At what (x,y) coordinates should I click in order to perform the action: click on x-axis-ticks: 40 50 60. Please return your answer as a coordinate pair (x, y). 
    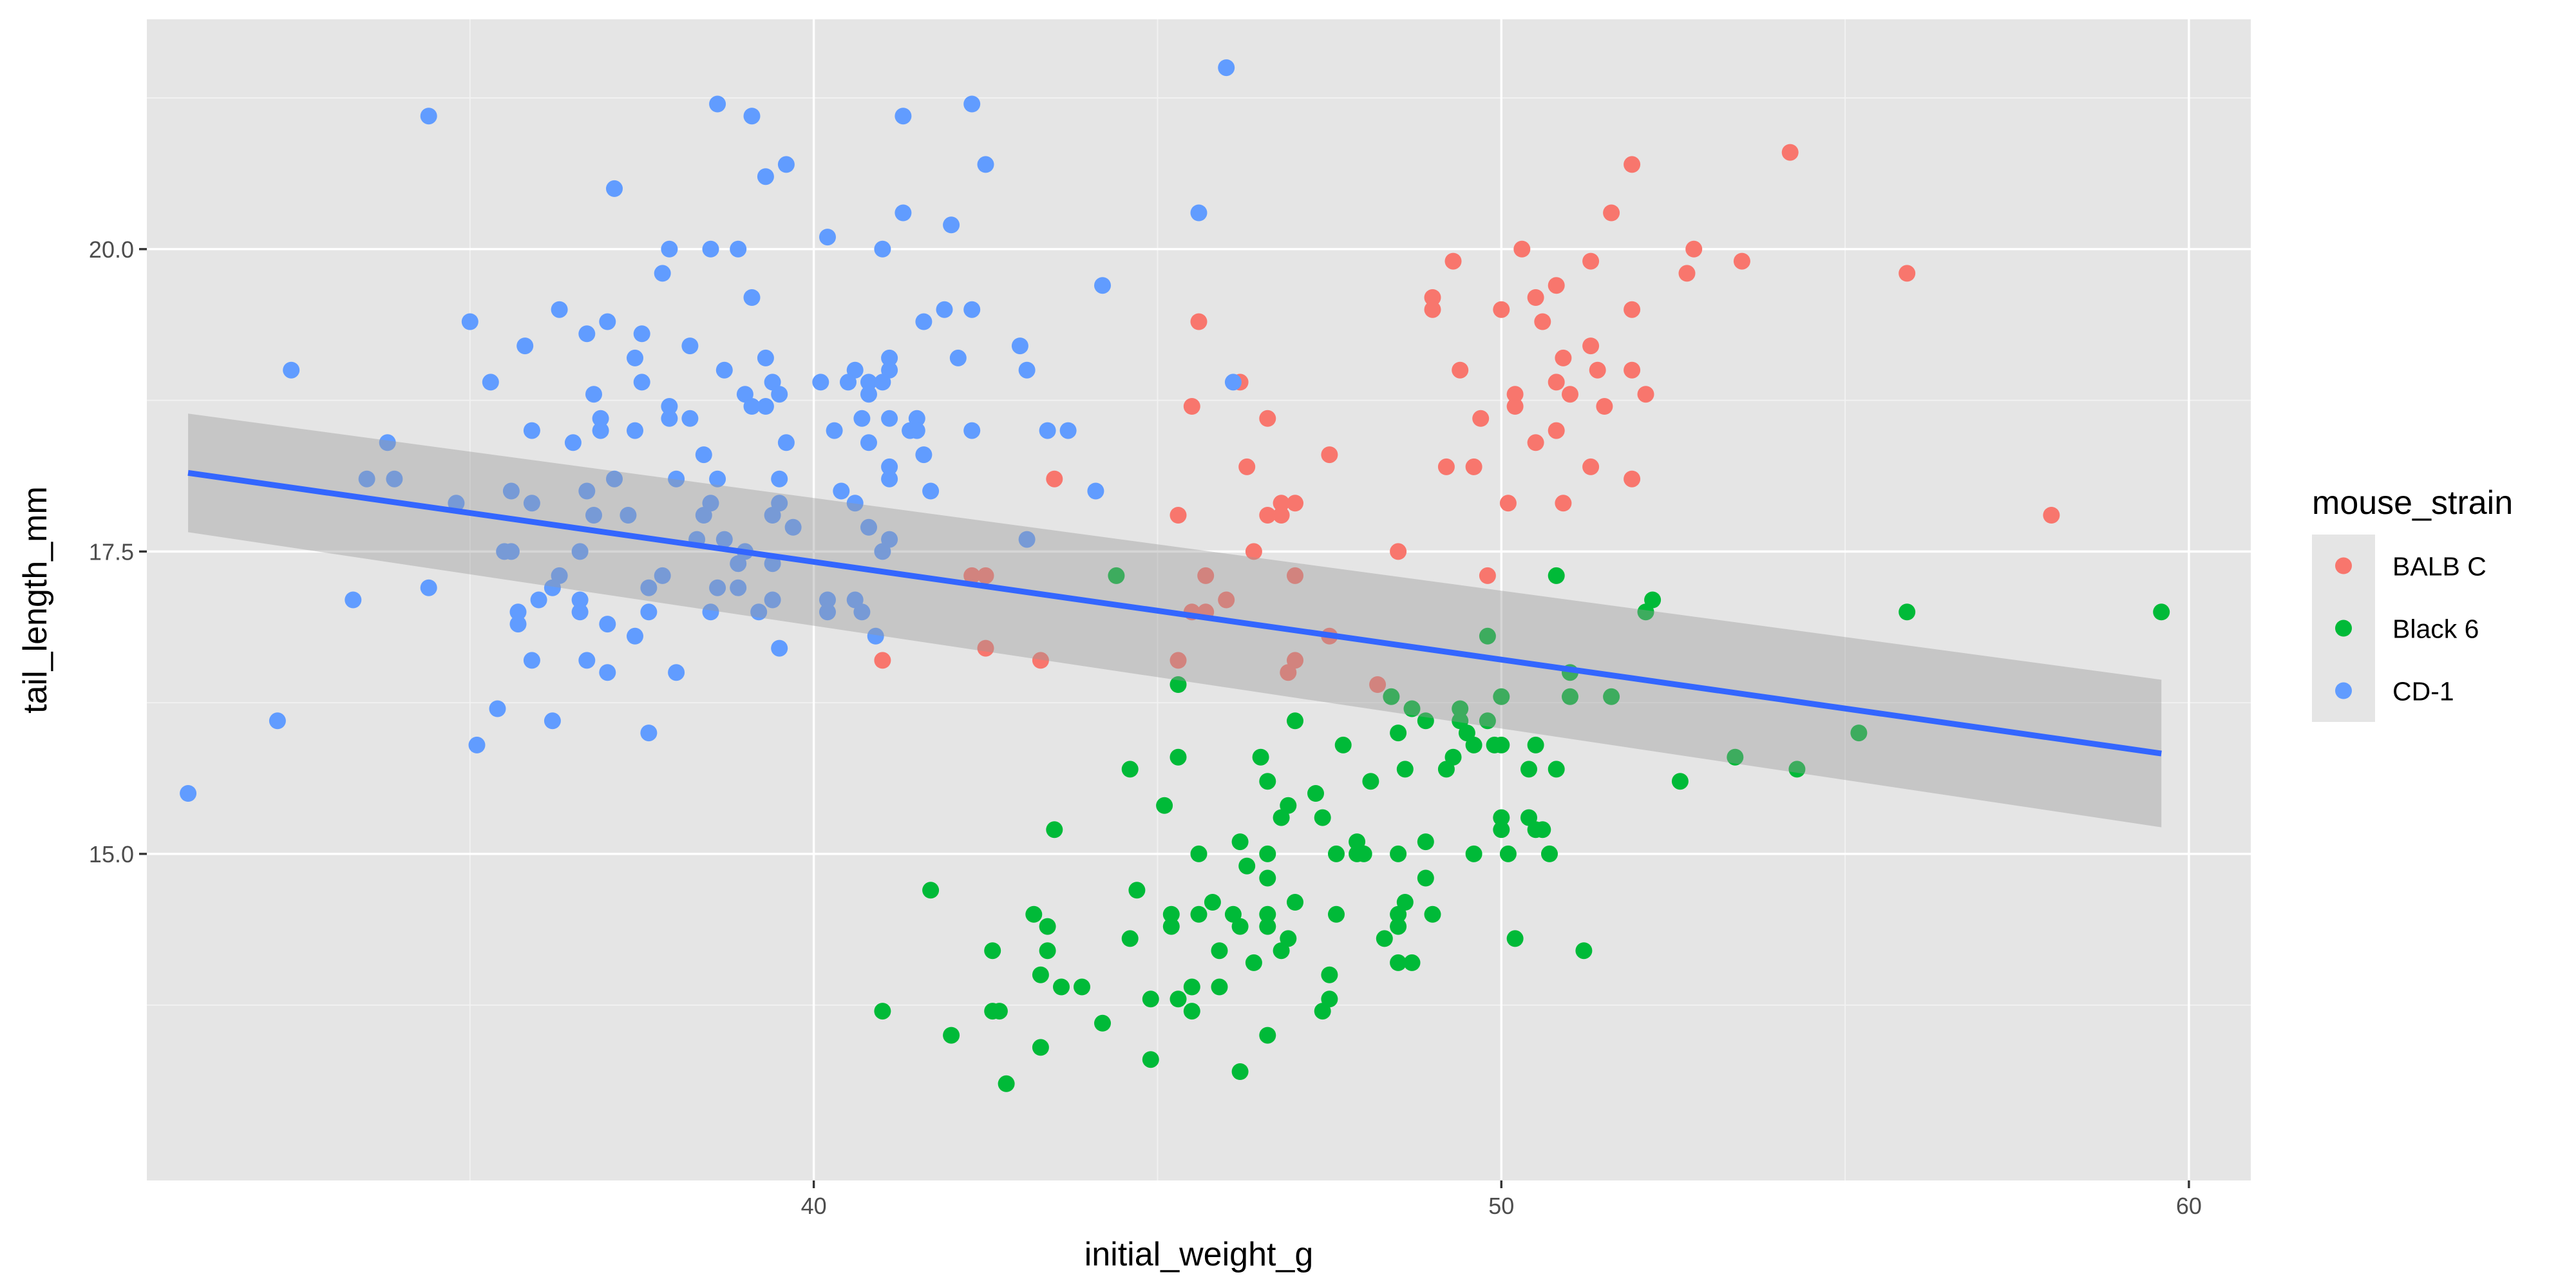
    Looking at the image, I should click on (1502, 1199).